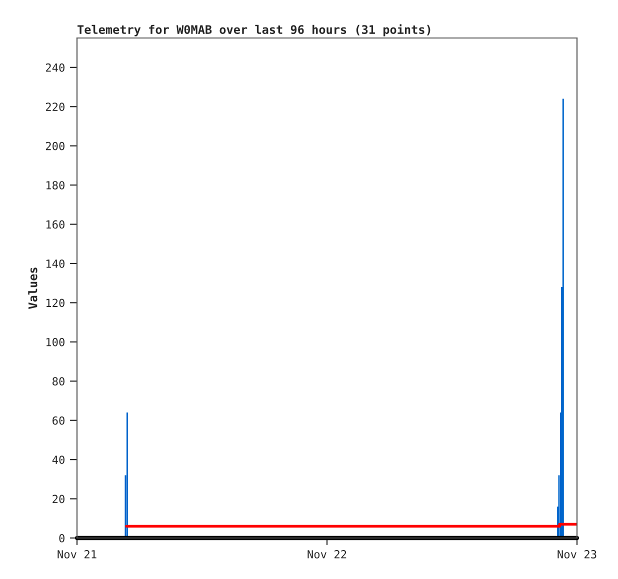  Describe the element at coordinates (58, 499) in the screenshot. I see `y-tick-label: 20` at that location.